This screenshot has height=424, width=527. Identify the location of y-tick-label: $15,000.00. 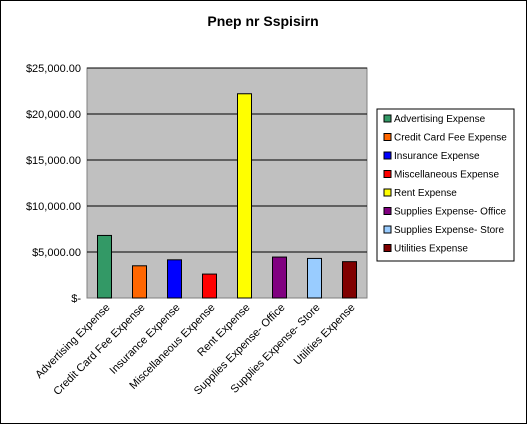
(53, 161).